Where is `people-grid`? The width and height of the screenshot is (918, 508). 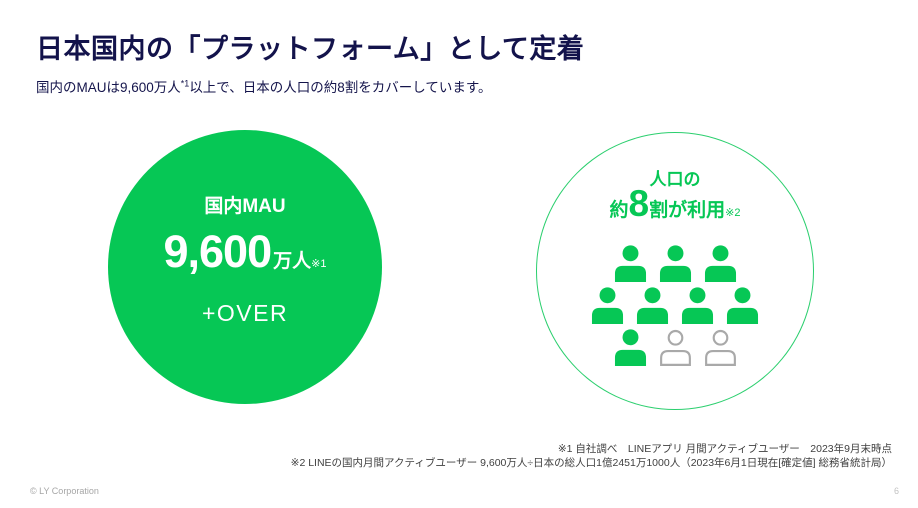 people-grid is located at coordinates (675, 305).